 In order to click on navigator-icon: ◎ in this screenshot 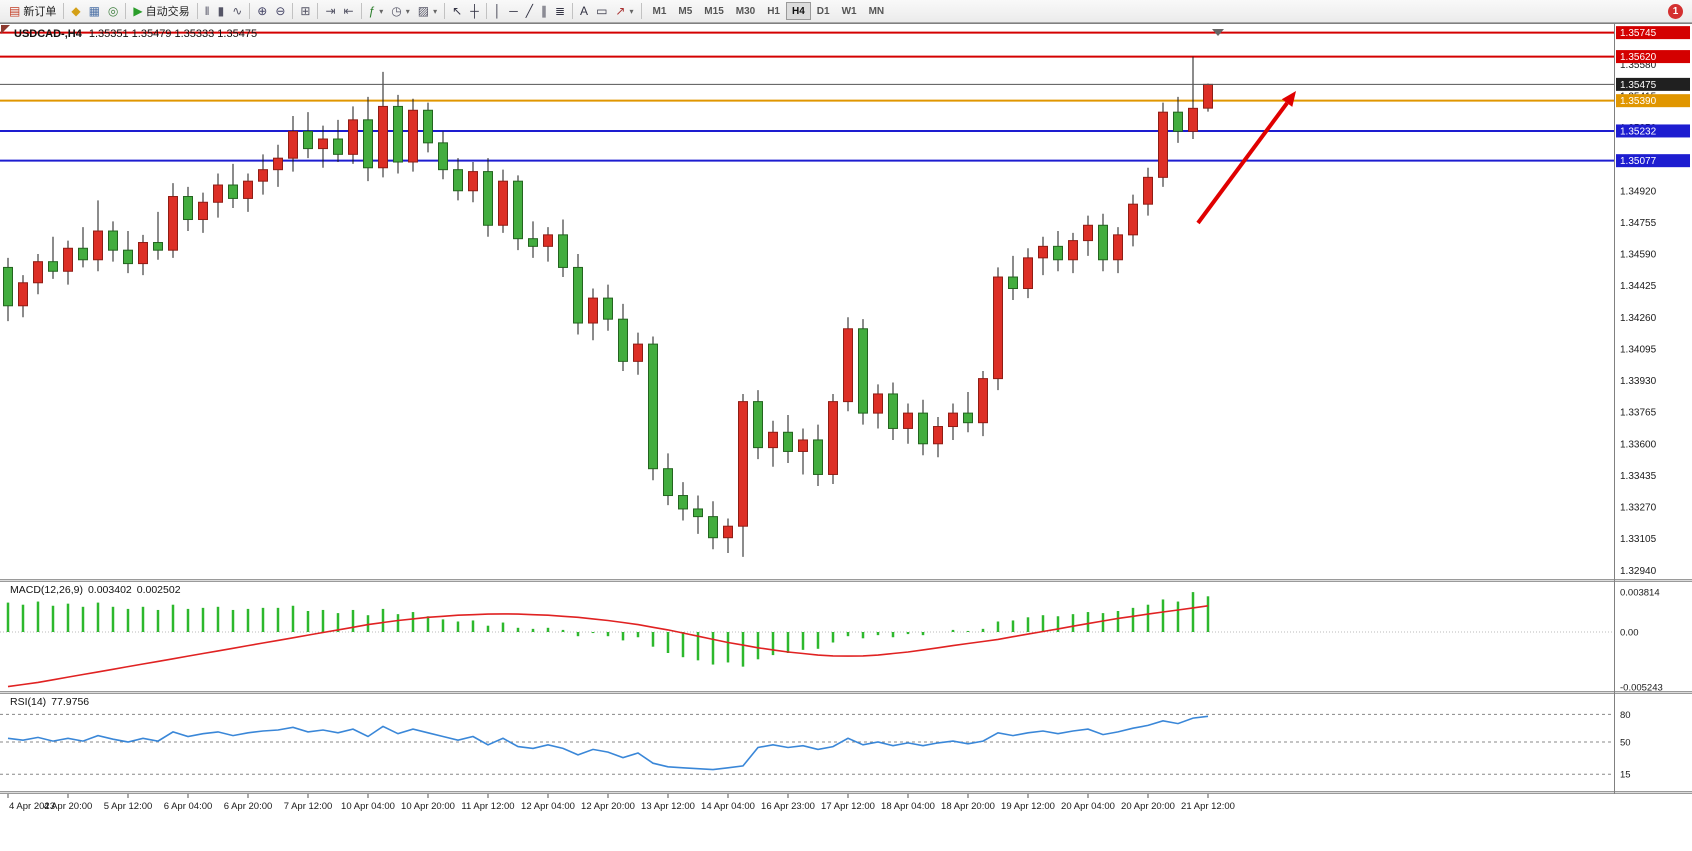, I will do `click(113, 11)`.